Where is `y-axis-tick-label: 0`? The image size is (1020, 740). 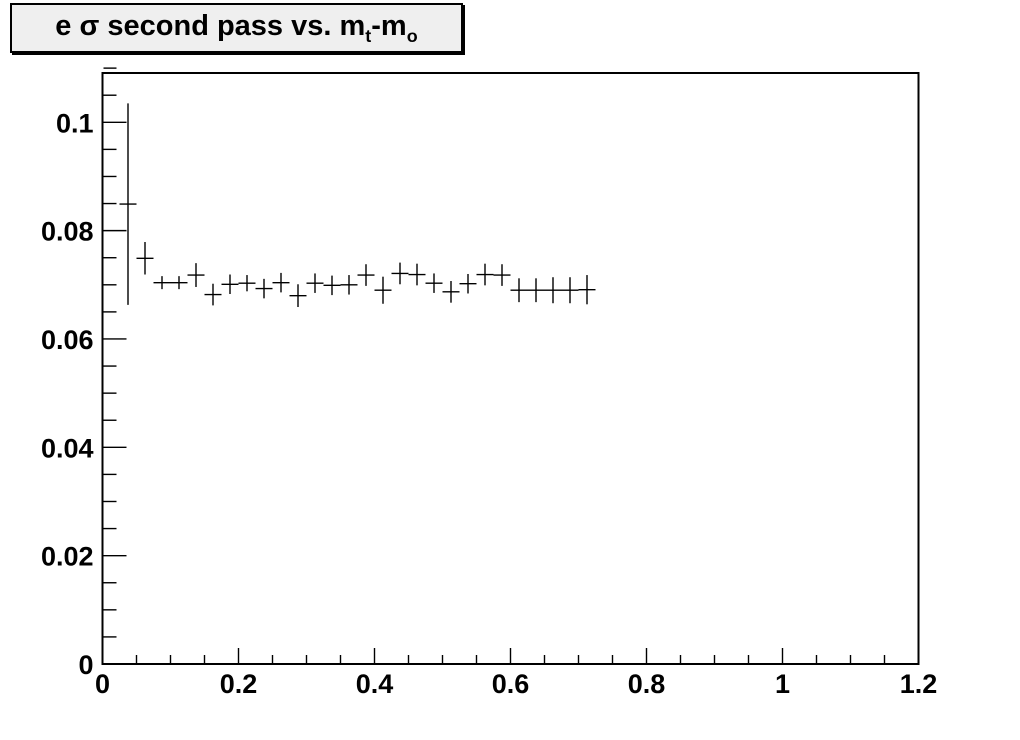
y-axis-tick-label: 0 is located at coordinates (85, 665).